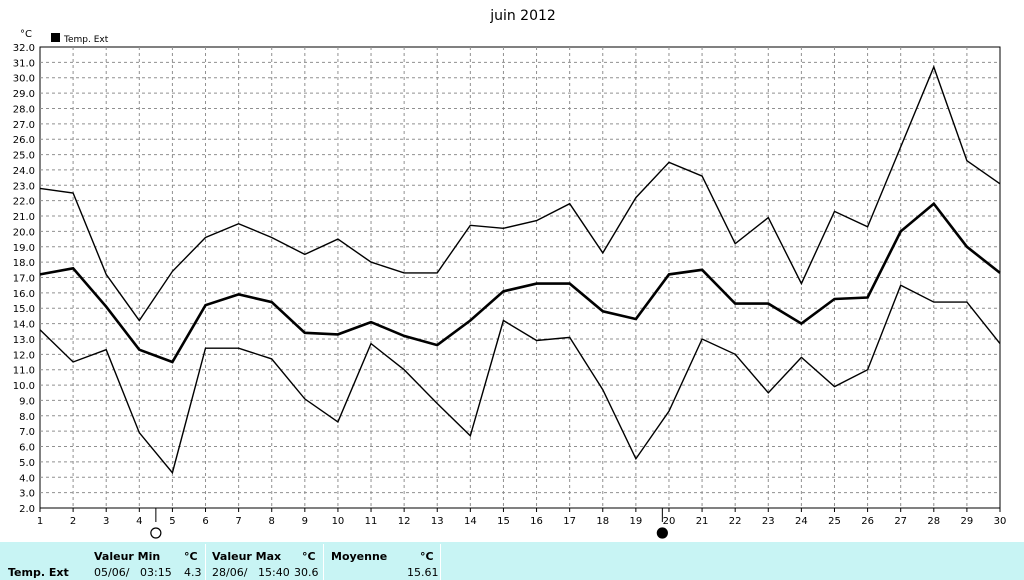 This screenshot has width=1024, height=580. What do you see at coordinates (27, 417) in the screenshot?
I see `y-tick-label: 8.0` at bounding box center [27, 417].